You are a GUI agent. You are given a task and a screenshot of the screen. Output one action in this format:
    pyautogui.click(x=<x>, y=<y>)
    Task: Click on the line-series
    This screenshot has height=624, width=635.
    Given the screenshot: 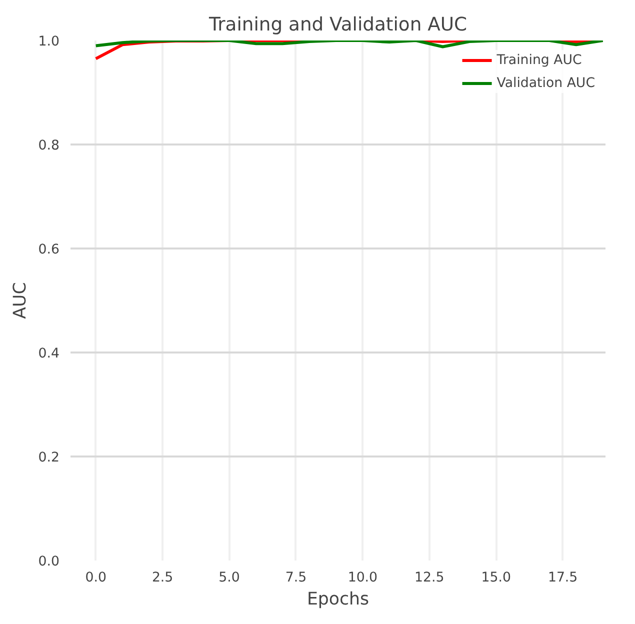 What is the action you would take?
    pyautogui.click(x=349, y=44)
    